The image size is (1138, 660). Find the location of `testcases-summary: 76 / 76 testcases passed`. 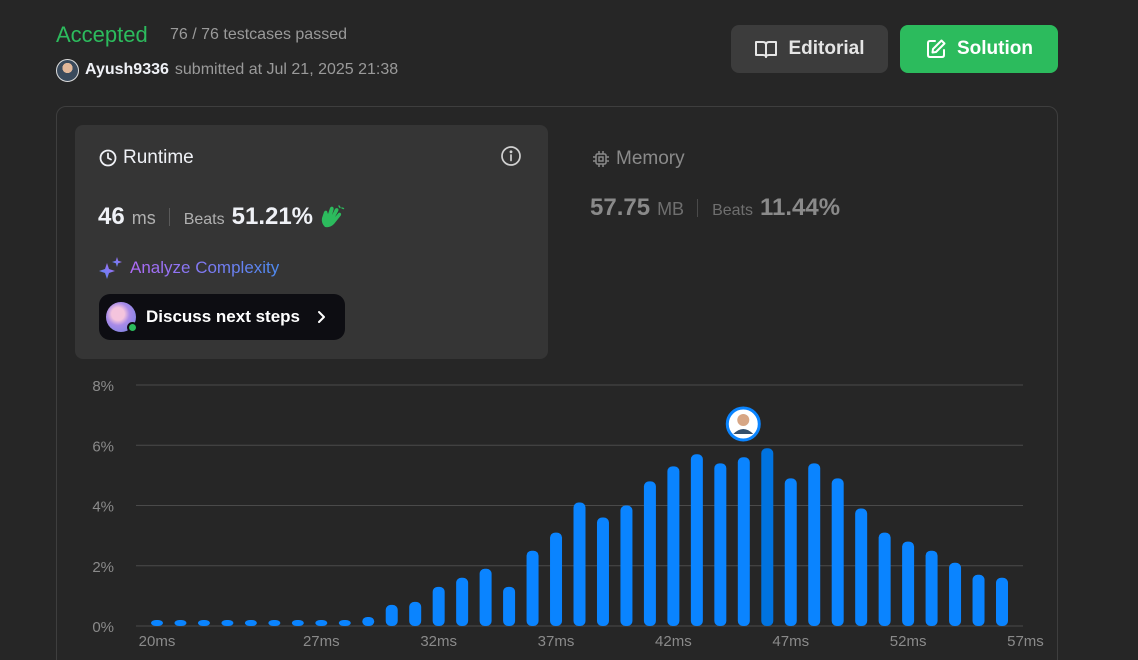

testcases-summary: 76 / 76 testcases passed is located at coordinates (258, 34).